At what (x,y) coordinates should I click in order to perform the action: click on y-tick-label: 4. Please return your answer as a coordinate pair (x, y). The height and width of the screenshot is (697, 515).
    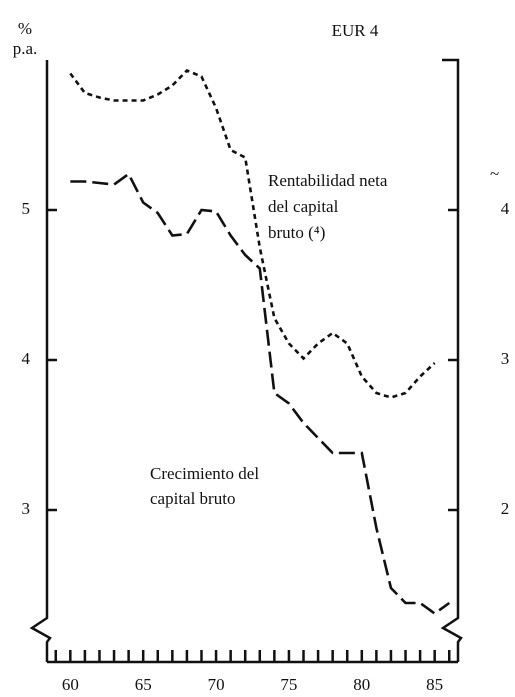
    Looking at the image, I should click on (26, 358).